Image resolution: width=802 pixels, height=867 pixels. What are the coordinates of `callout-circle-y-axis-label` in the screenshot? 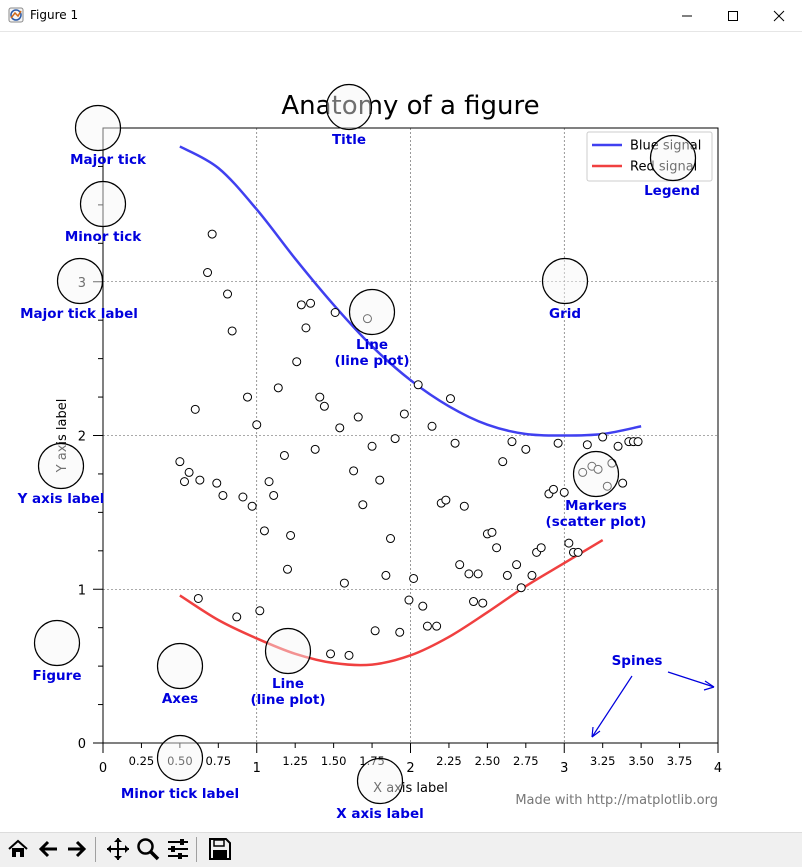 It's located at (61, 466).